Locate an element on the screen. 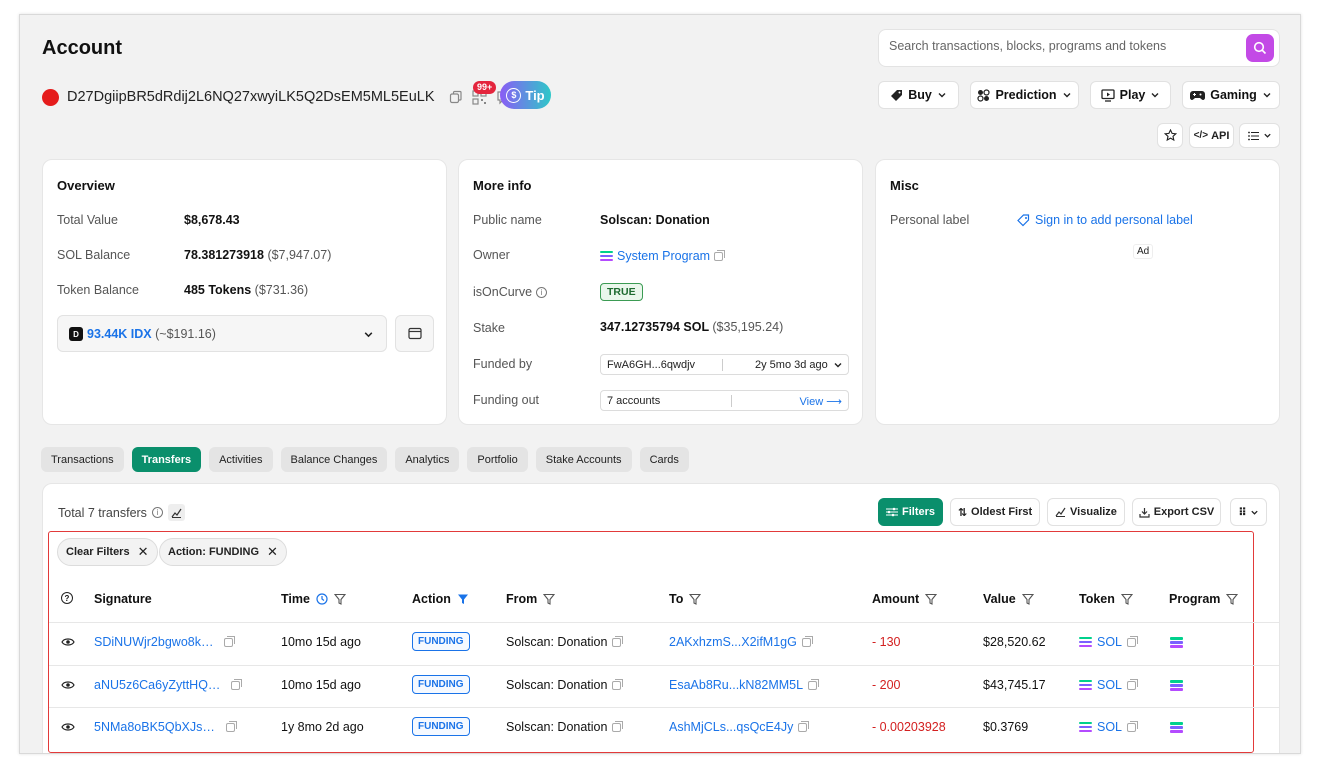  funded-by-box: FwA6GH...6qwdjv 2y 5mo 3d ago is located at coordinates (724, 364).